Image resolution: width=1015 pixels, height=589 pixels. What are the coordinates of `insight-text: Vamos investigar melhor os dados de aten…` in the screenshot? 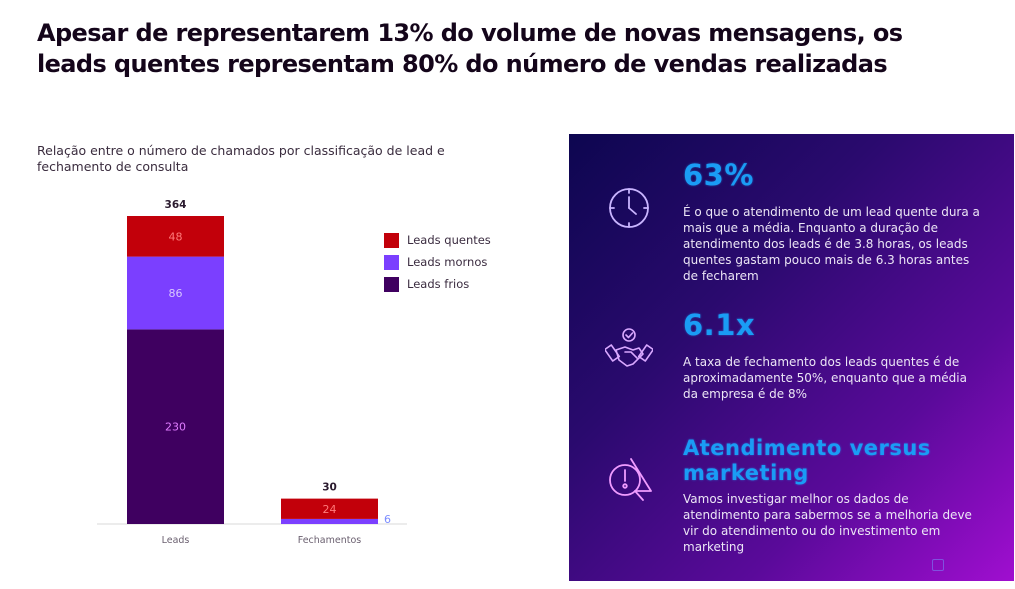 It's located at (827, 523).